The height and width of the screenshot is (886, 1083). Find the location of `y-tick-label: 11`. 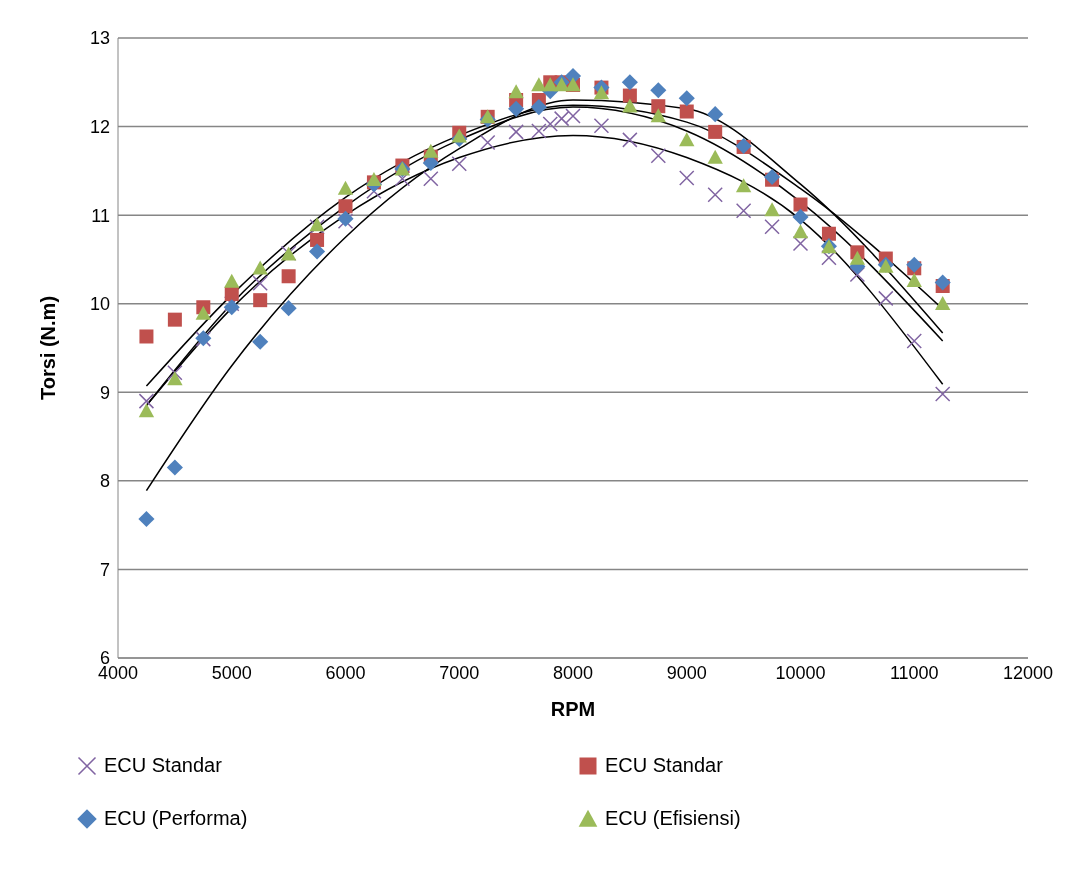

y-tick-label: 11 is located at coordinates (100, 215).